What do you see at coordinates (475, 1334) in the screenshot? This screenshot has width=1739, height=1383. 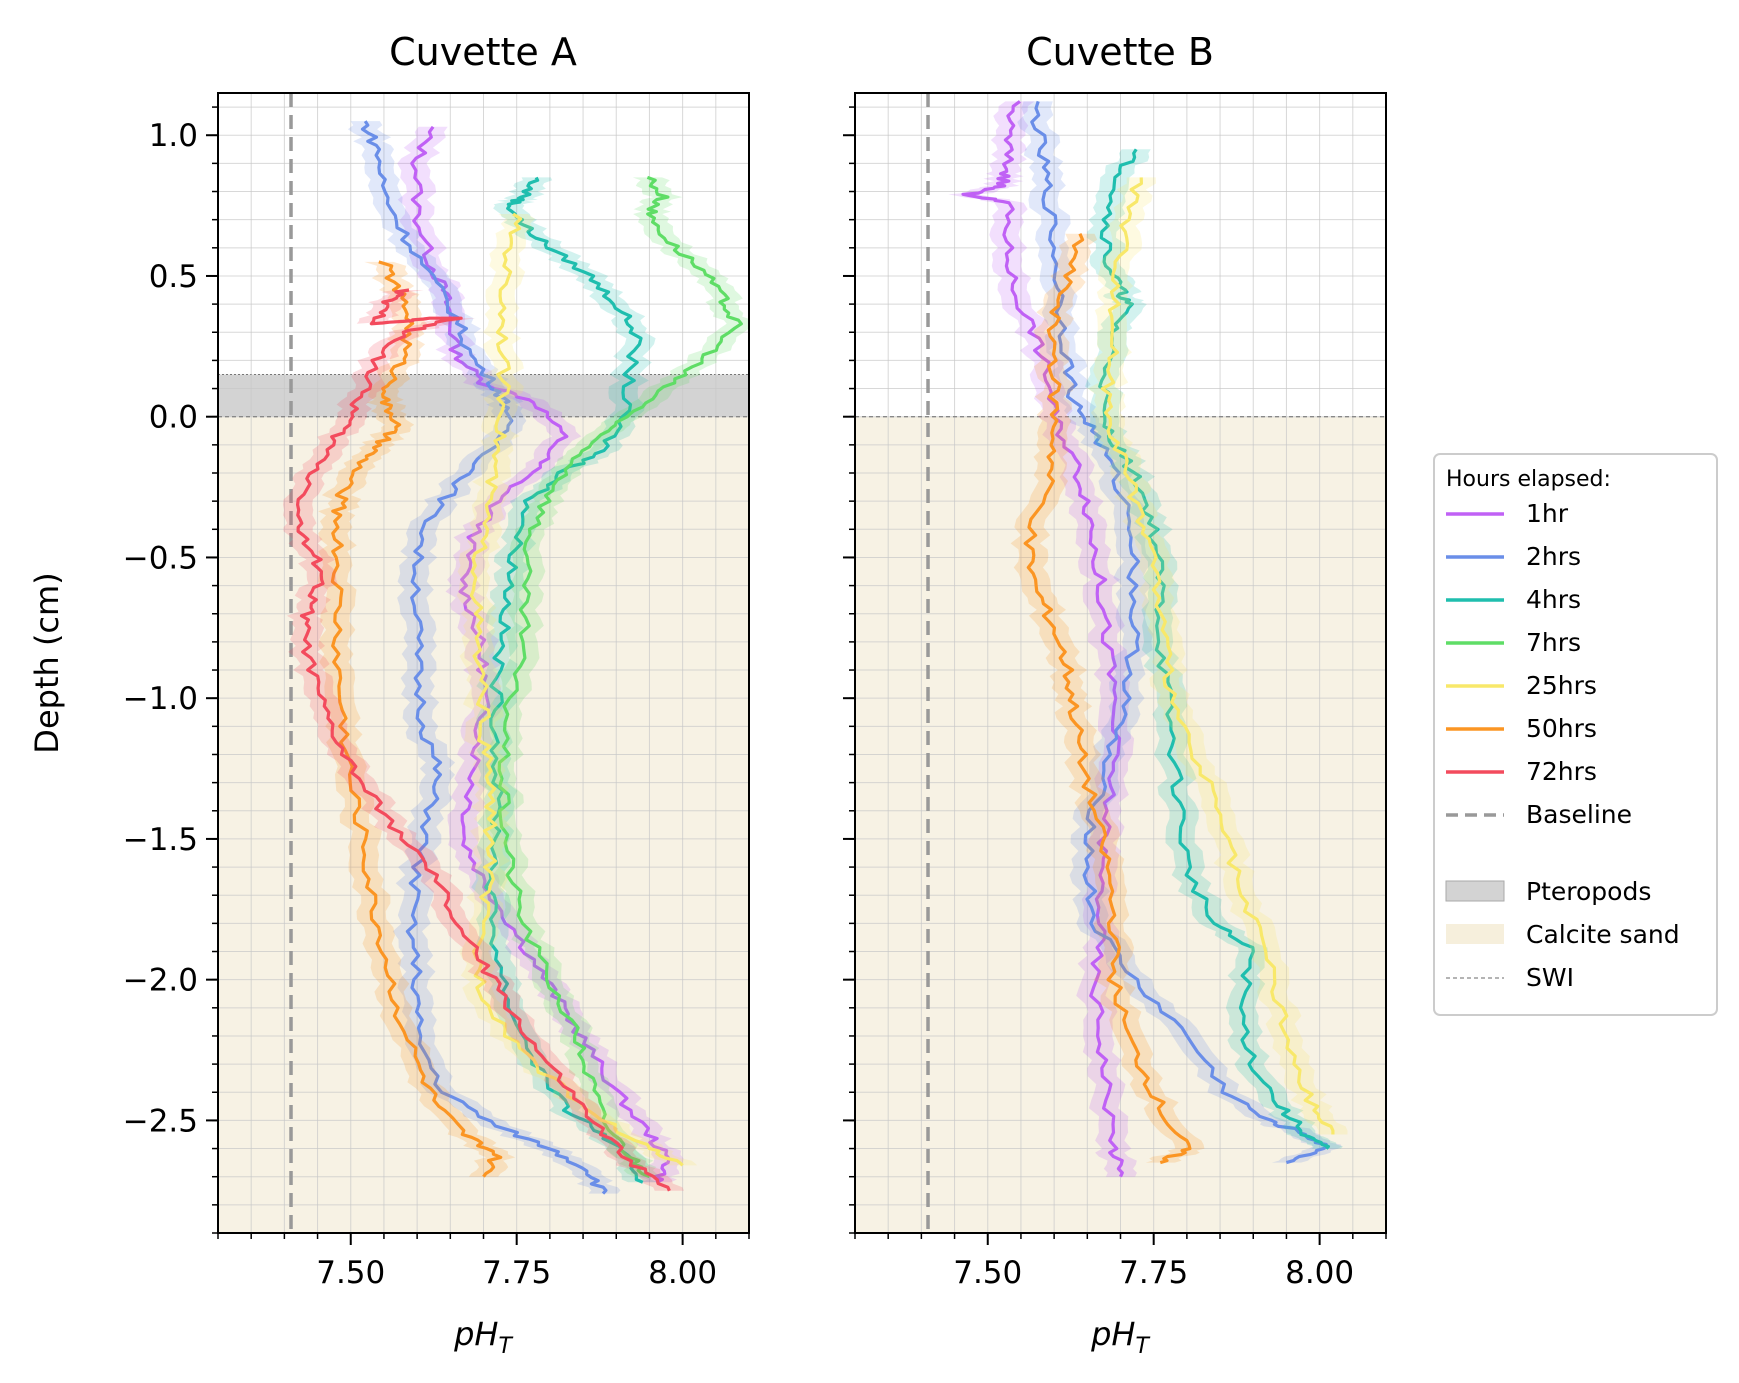 I see `panel-a-xlabel-main: pH` at bounding box center [475, 1334].